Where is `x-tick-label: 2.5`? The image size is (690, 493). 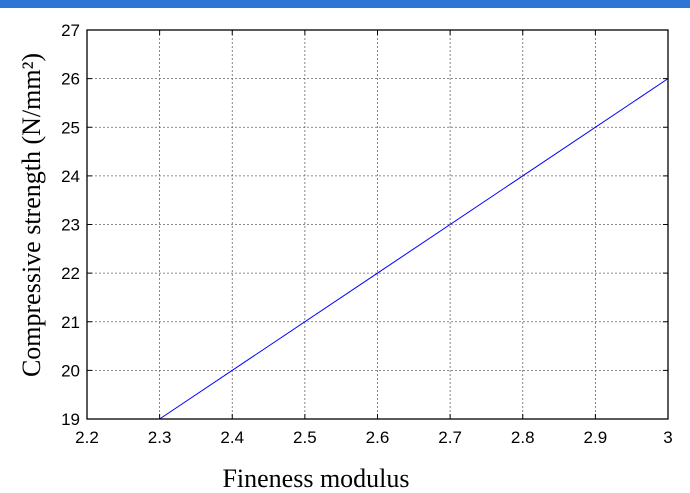 x-tick-label: 2.5 is located at coordinates (305, 437).